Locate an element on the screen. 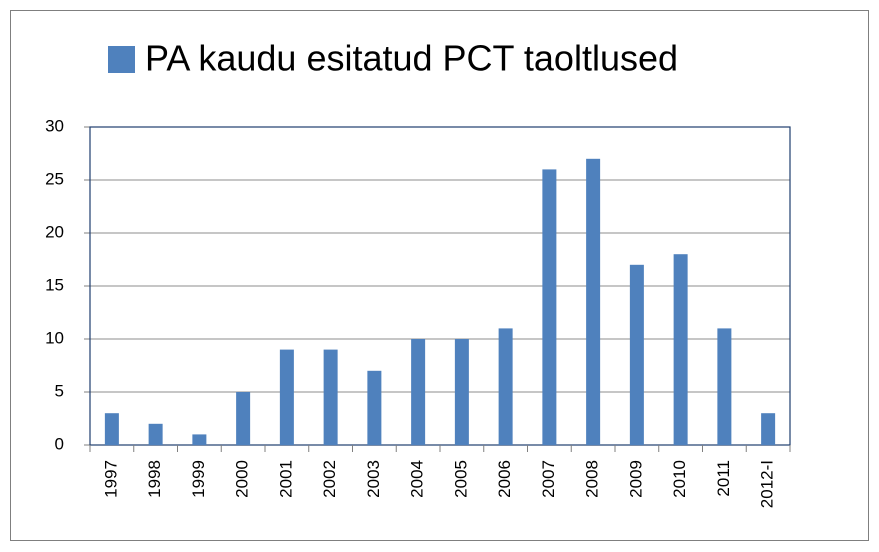 The height and width of the screenshot is (552, 879). x-tick-label: 2002 is located at coordinates (329, 479).